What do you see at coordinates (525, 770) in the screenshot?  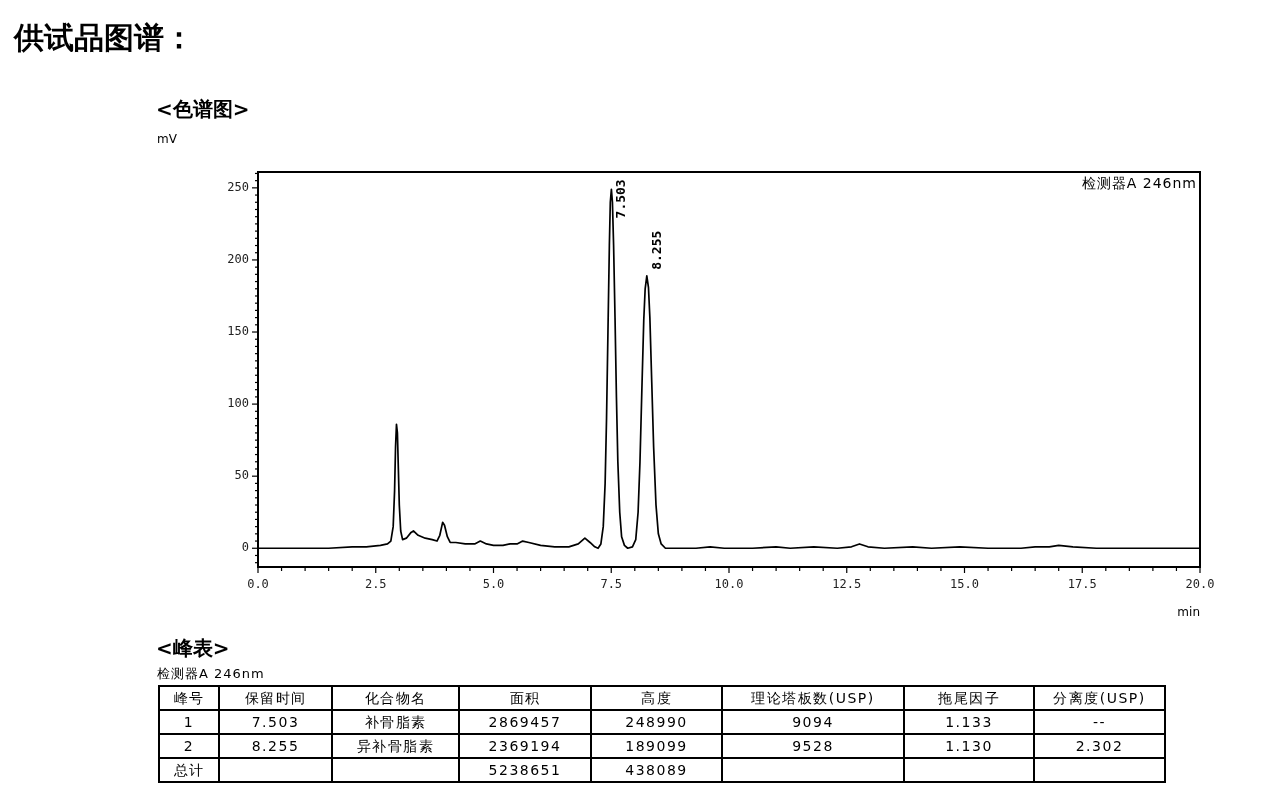 I see `text: 5238651` at bounding box center [525, 770].